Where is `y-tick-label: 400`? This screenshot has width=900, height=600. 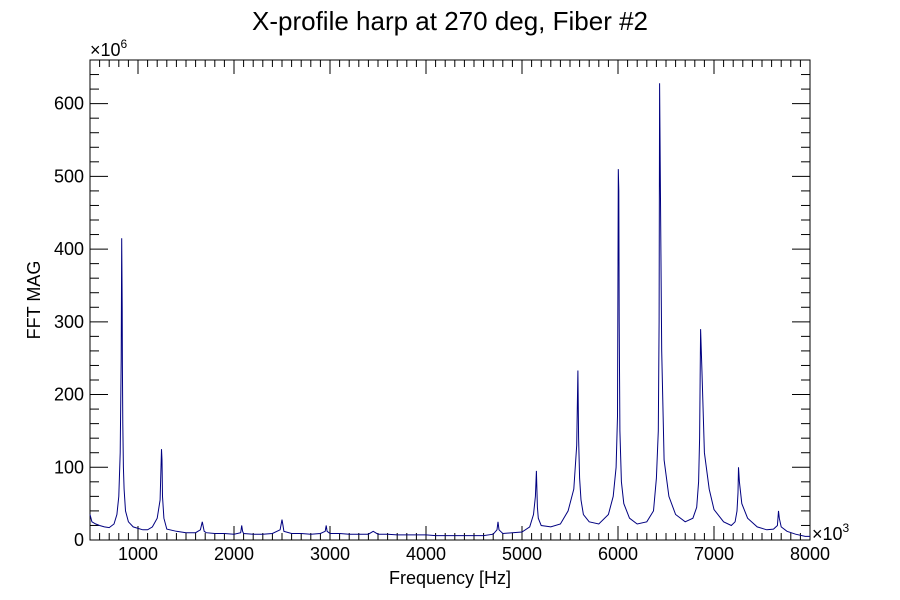
y-tick-label: 400 is located at coordinates (69, 249).